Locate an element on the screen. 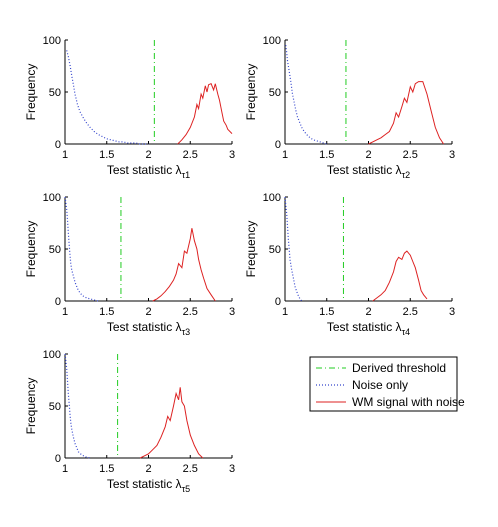  x-axis-label-subscript: τ2 is located at coordinates (406, 175).